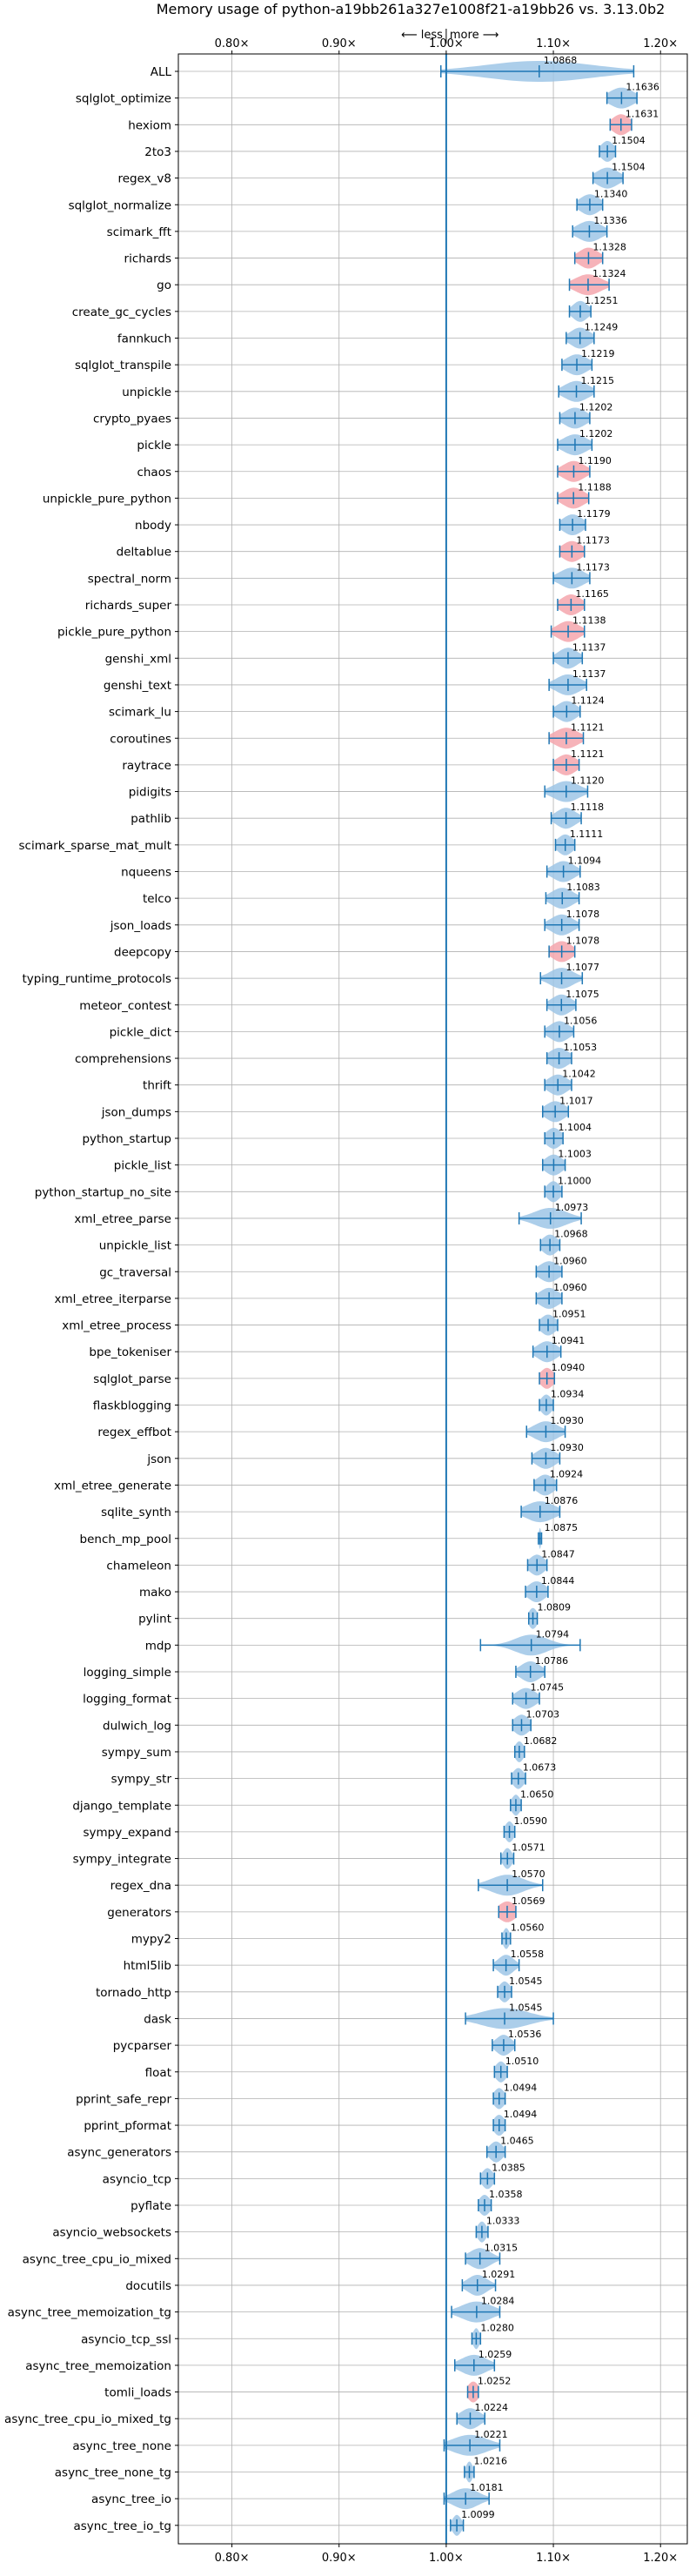 The height and width of the screenshot is (2576, 696). I want to click on benchmark-label: async_tree_memoization, so click(98, 2366).